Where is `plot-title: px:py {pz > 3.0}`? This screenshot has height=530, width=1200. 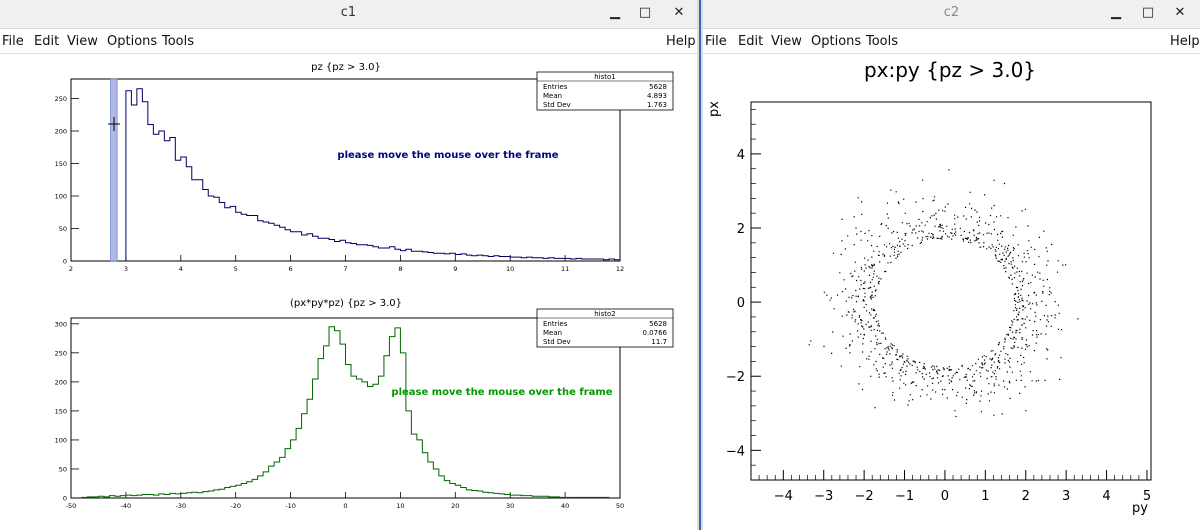 plot-title: px:py {pz > 3.0} is located at coordinates (950, 70).